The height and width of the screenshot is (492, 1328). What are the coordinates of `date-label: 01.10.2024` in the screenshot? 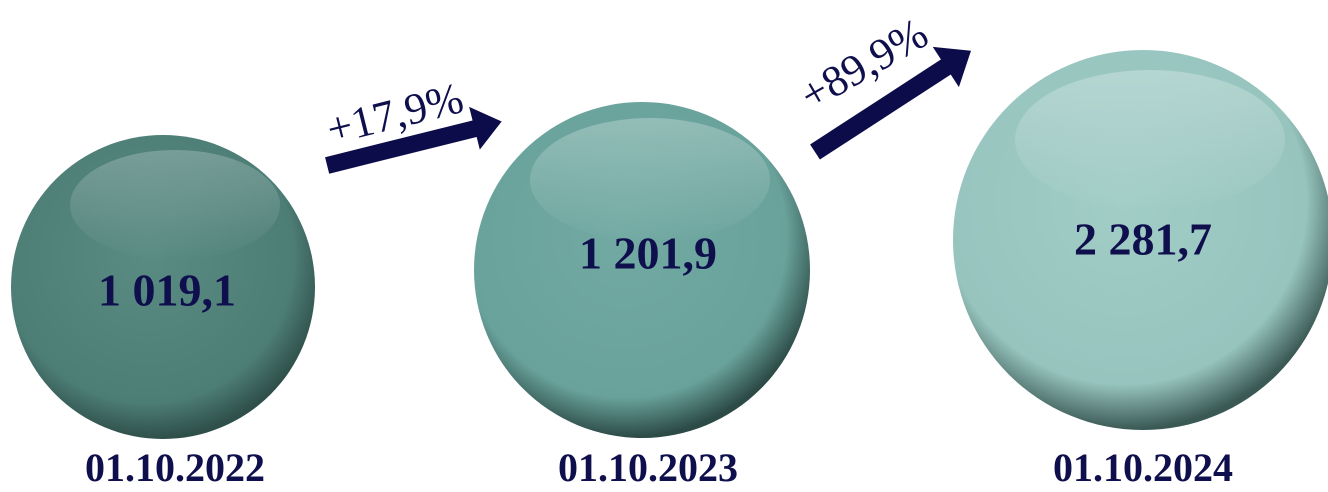 It's located at (1143, 467).